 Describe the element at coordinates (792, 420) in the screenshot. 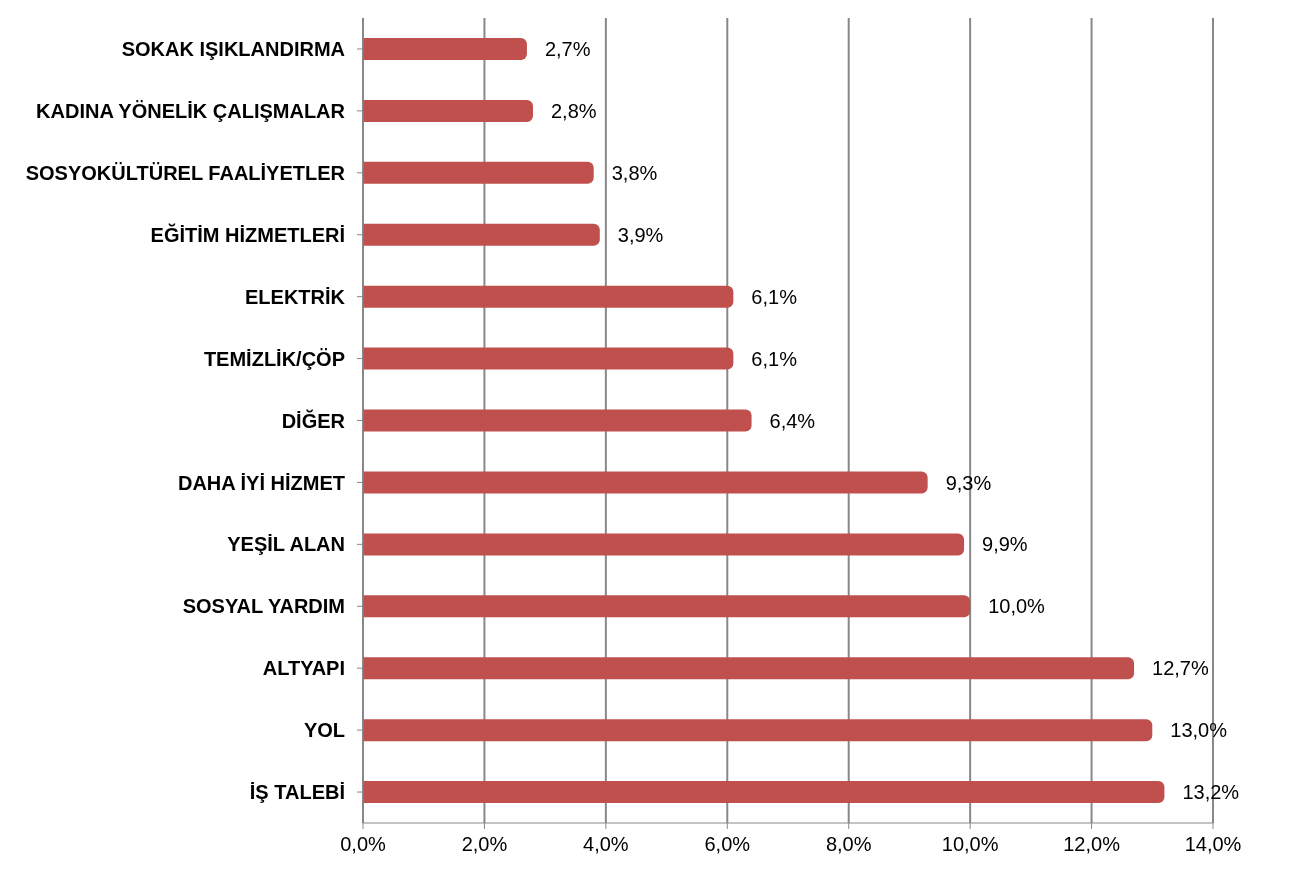

I see `data-label: 6,4%` at that location.